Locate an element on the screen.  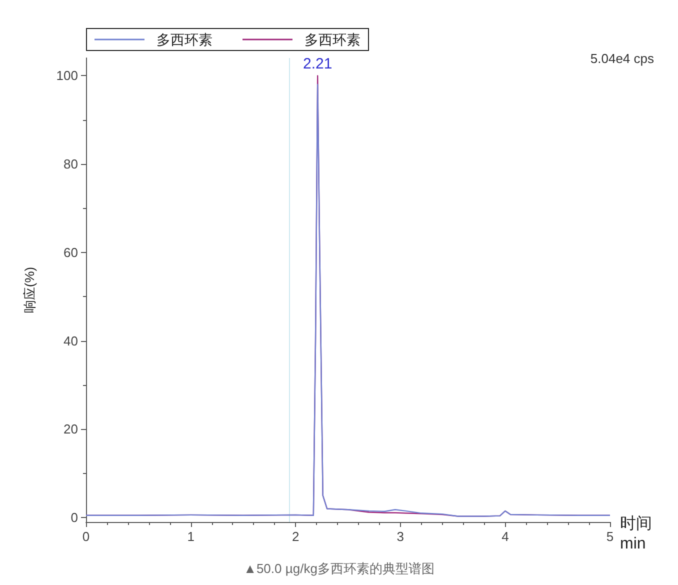
x-tick-label: 2 is located at coordinates (296, 536).